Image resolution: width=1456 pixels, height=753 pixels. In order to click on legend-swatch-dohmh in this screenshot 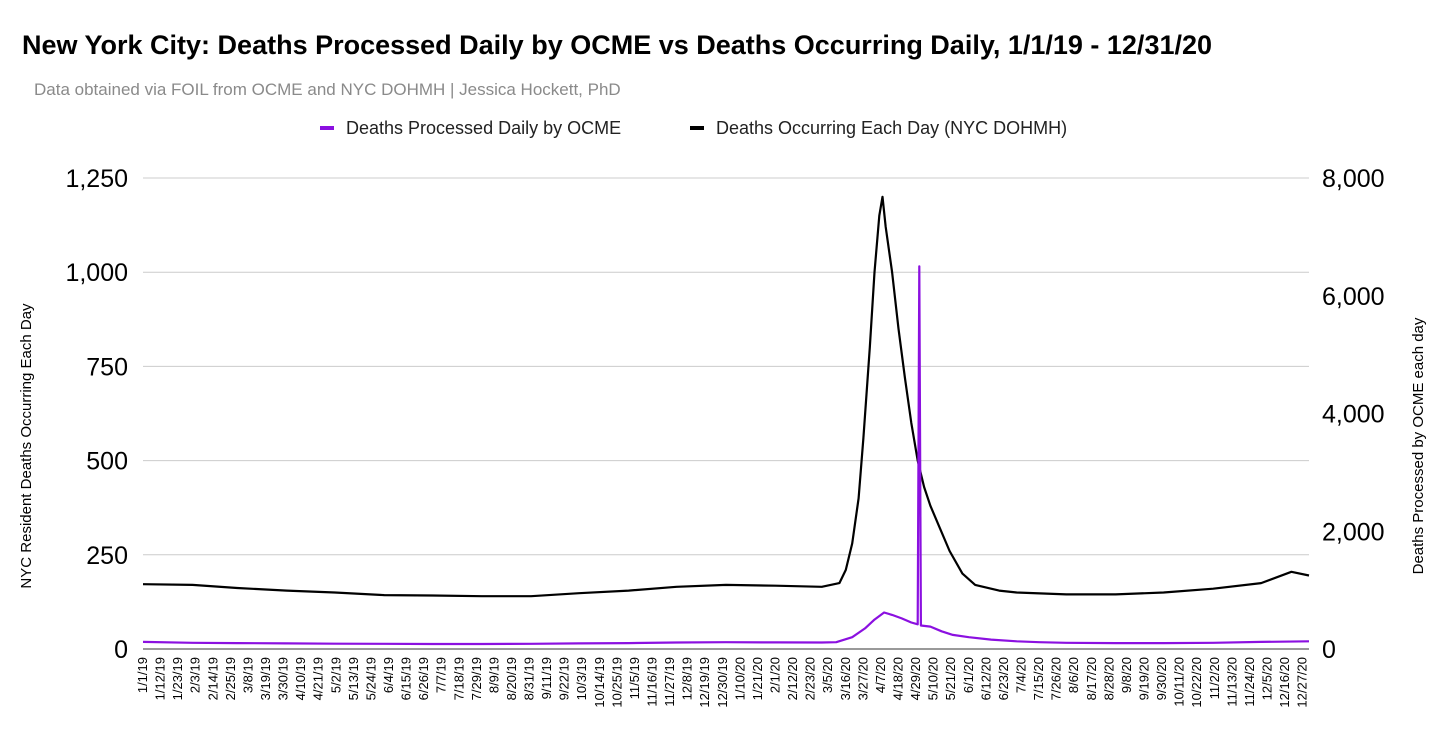, I will do `click(697, 128)`.